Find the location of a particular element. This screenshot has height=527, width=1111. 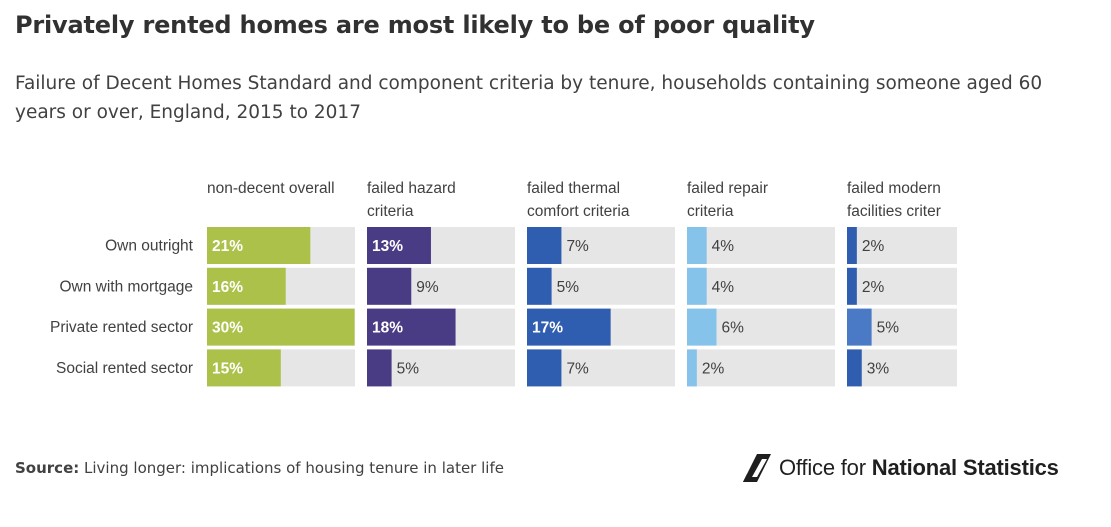

source-label: Source: is located at coordinates (47, 468).